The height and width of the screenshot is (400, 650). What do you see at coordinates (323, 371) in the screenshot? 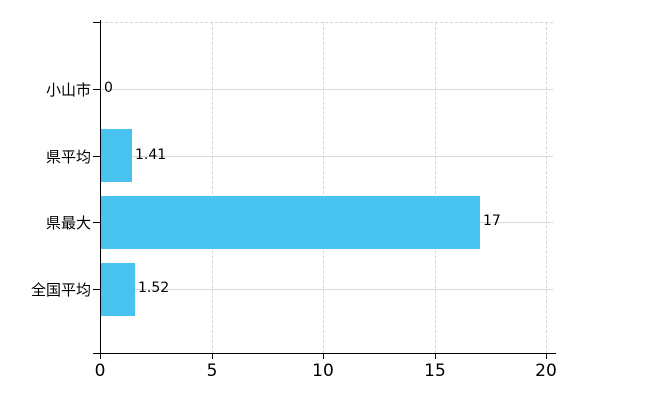
I see `x-axis-tick-label: 10` at bounding box center [323, 371].